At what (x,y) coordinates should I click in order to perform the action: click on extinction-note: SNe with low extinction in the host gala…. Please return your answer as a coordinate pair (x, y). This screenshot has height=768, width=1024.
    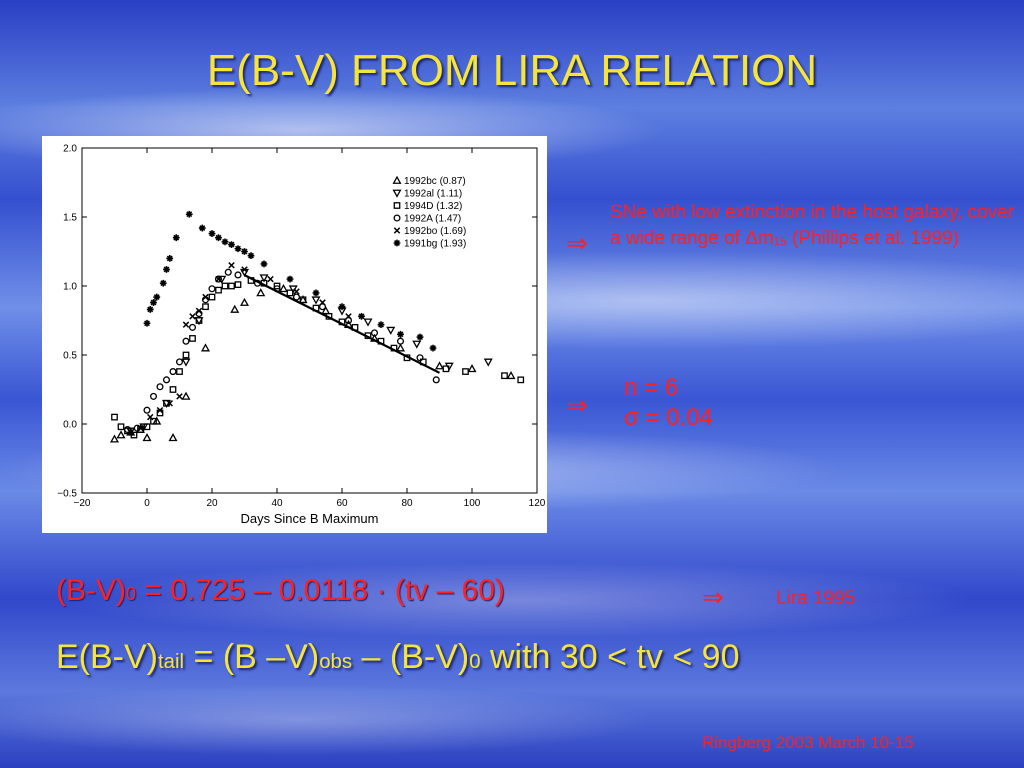
    Looking at the image, I should click on (815, 227).